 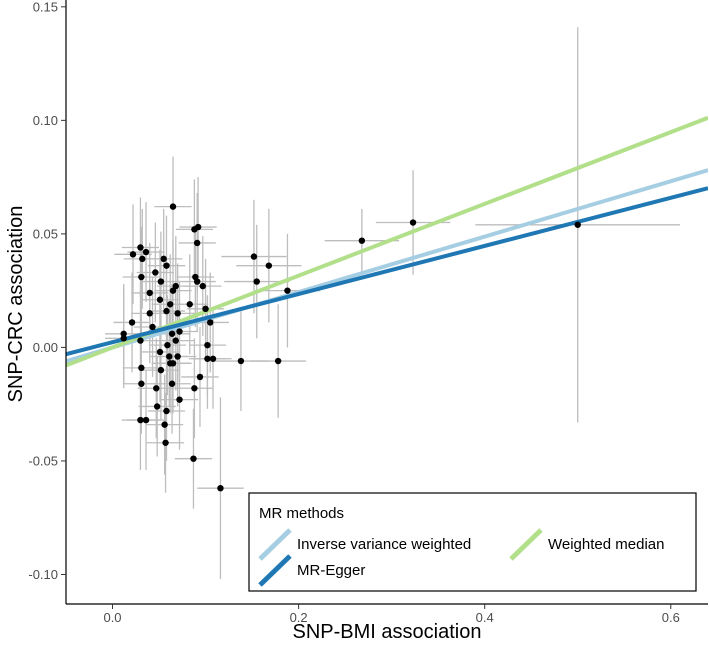 What do you see at coordinates (485, 617) in the screenshot?
I see `x-tick-label-2: 0.4` at bounding box center [485, 617].